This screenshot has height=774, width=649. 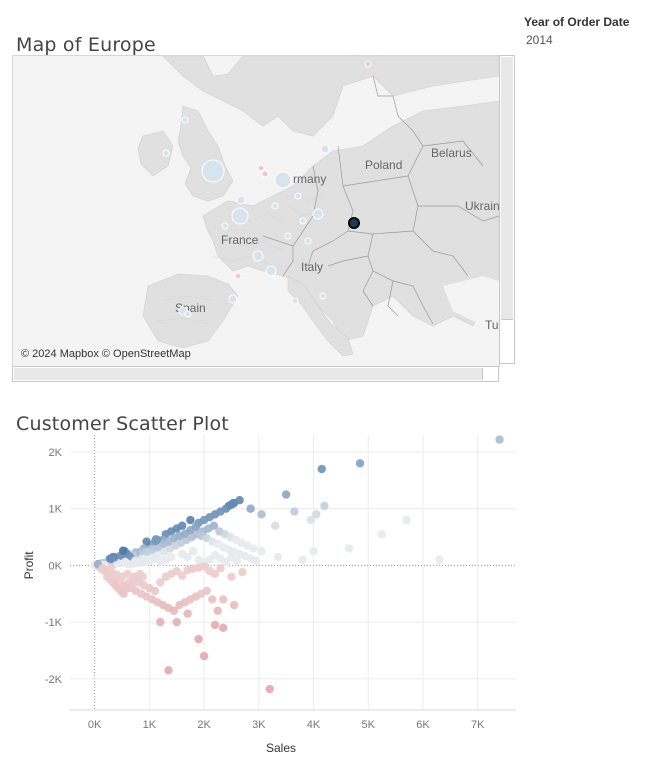 I want to click on year-filter-value: 2014, so click(x=539, y=40).